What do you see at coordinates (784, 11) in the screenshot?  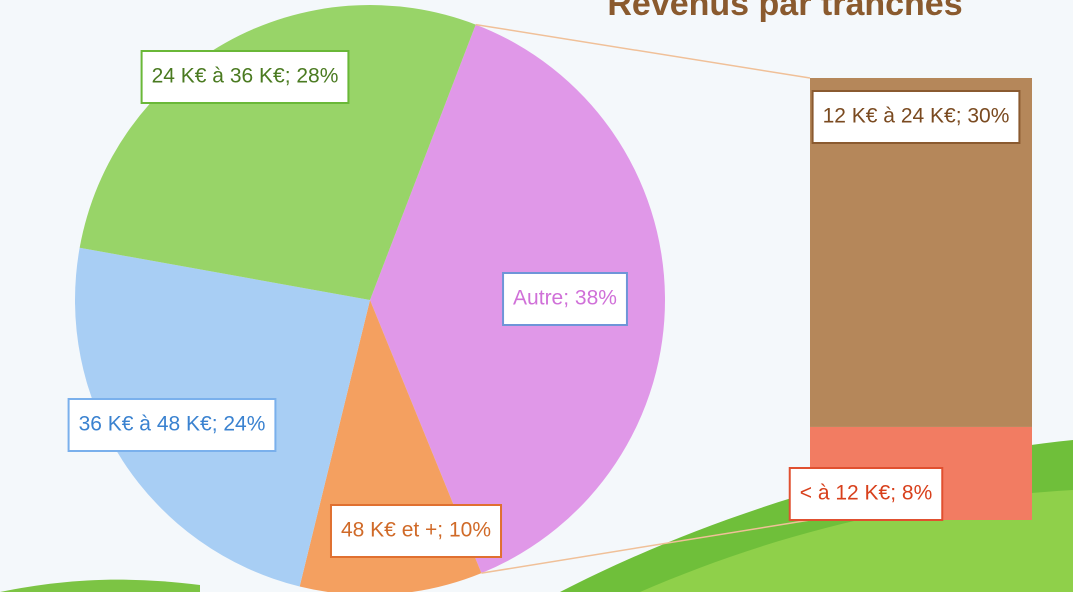 I see `chart-title: Revenus par tranches` at bounding box center [784, 11].